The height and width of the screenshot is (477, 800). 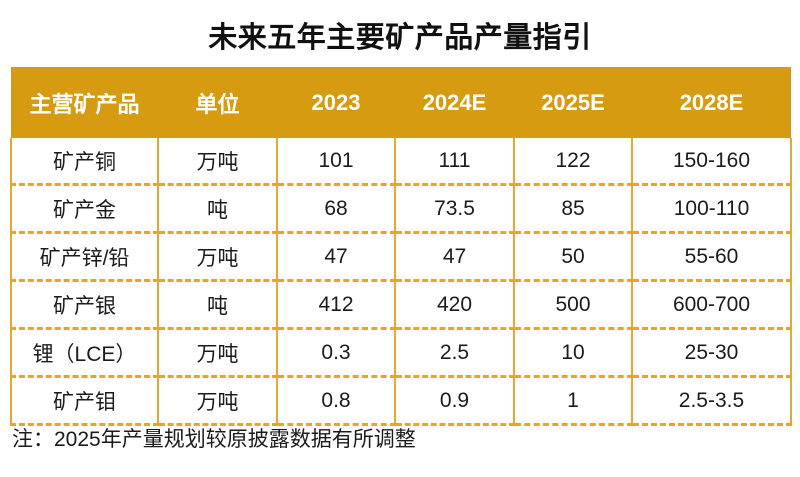 I want to click on cell-product: 矿产银, so click(x=84, y=305).